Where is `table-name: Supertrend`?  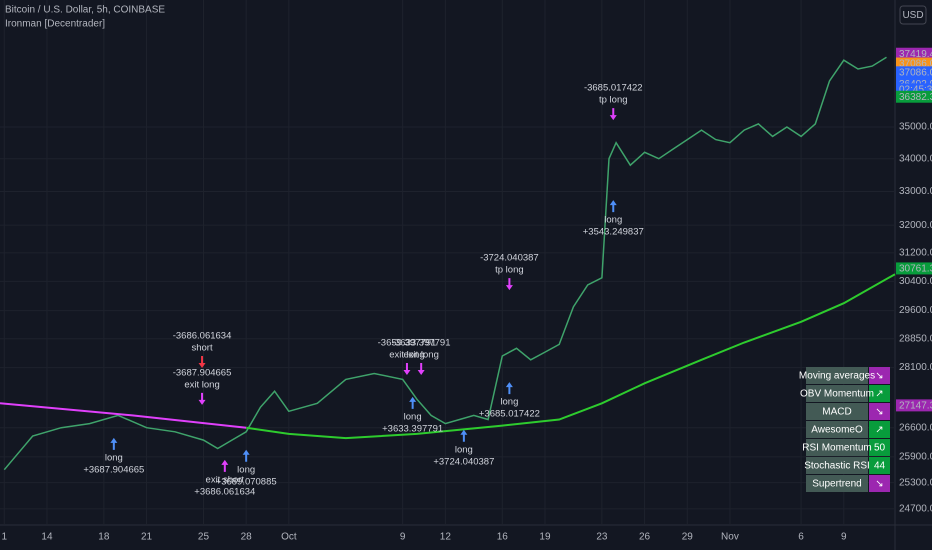 table-name: Supertrend is located at coordinates (836, 484).